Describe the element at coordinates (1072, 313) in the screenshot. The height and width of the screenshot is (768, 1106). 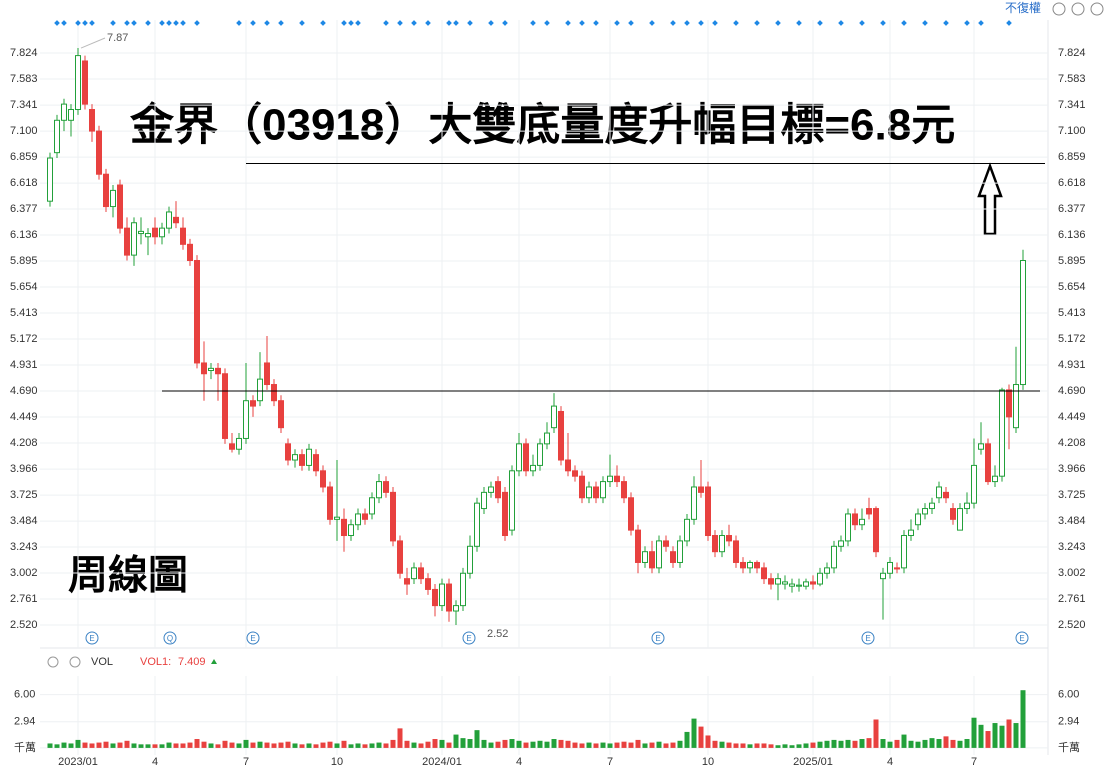
I see `y-tick-label-right: 5.413` at that location.